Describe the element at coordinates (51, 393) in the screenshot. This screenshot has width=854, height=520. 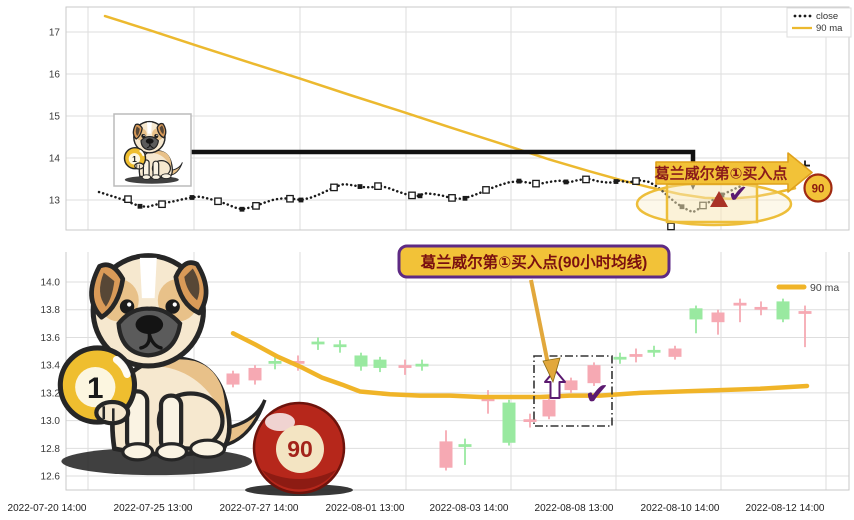
I see `y-tick-label: 13.2` at that location.